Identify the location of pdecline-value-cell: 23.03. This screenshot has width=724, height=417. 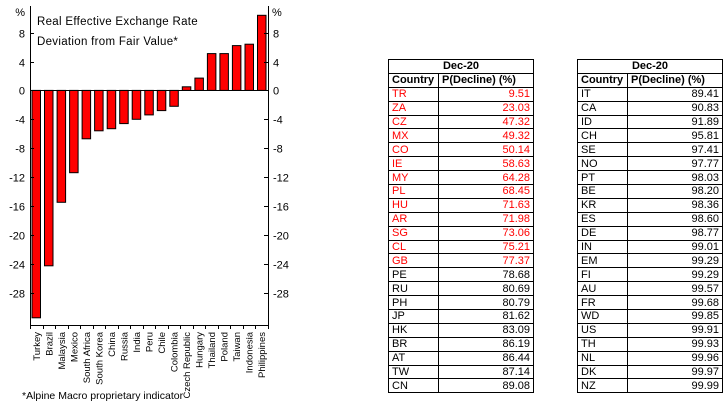
(486, 108).